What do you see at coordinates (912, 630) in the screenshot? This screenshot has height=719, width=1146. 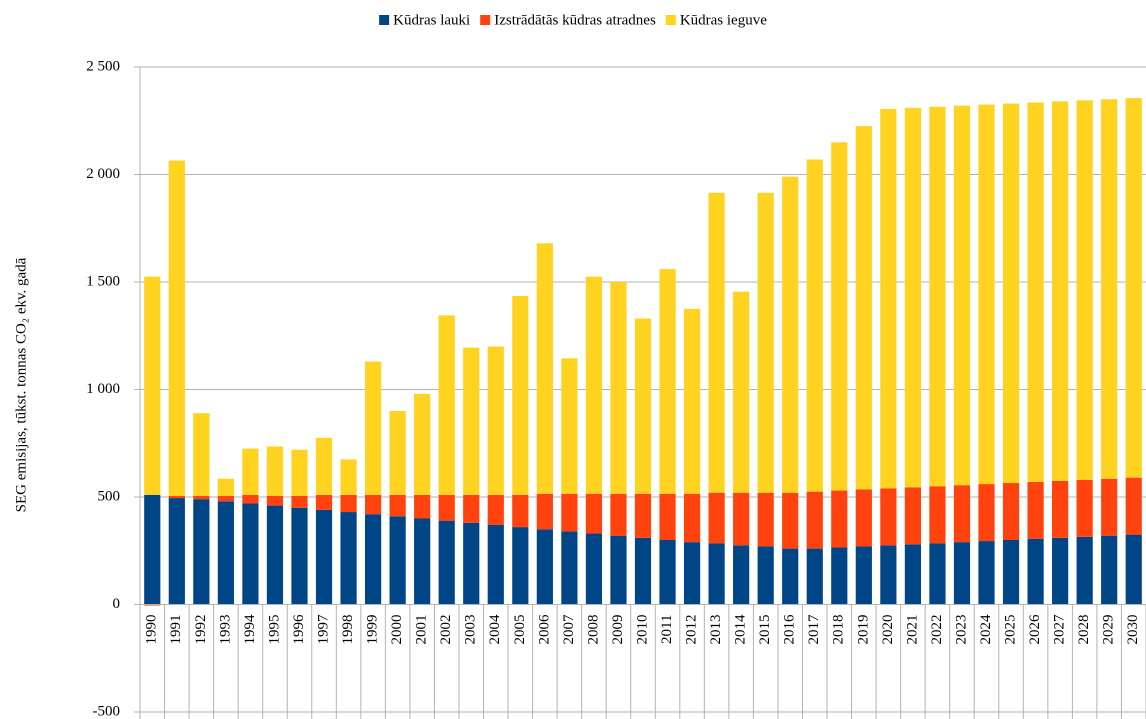 I see `x-tick-label: 2021` at bounding box center [912, 630].